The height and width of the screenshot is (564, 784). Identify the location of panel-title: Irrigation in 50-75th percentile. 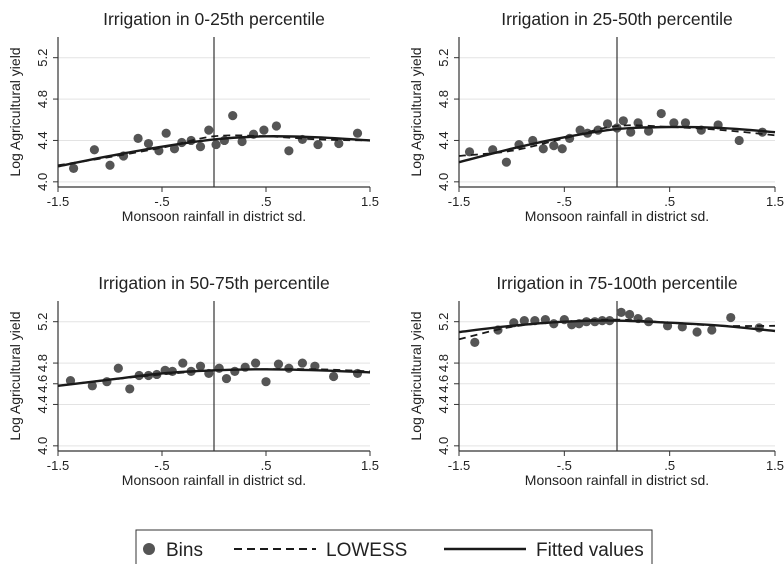
(214, 283).